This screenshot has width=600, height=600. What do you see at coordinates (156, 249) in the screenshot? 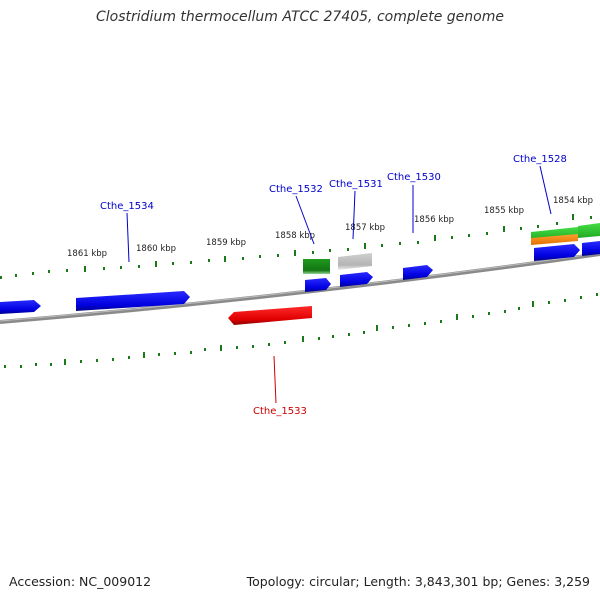
I see `scale-label-1860: 1860 kbp` at bounding box center [156, 249].